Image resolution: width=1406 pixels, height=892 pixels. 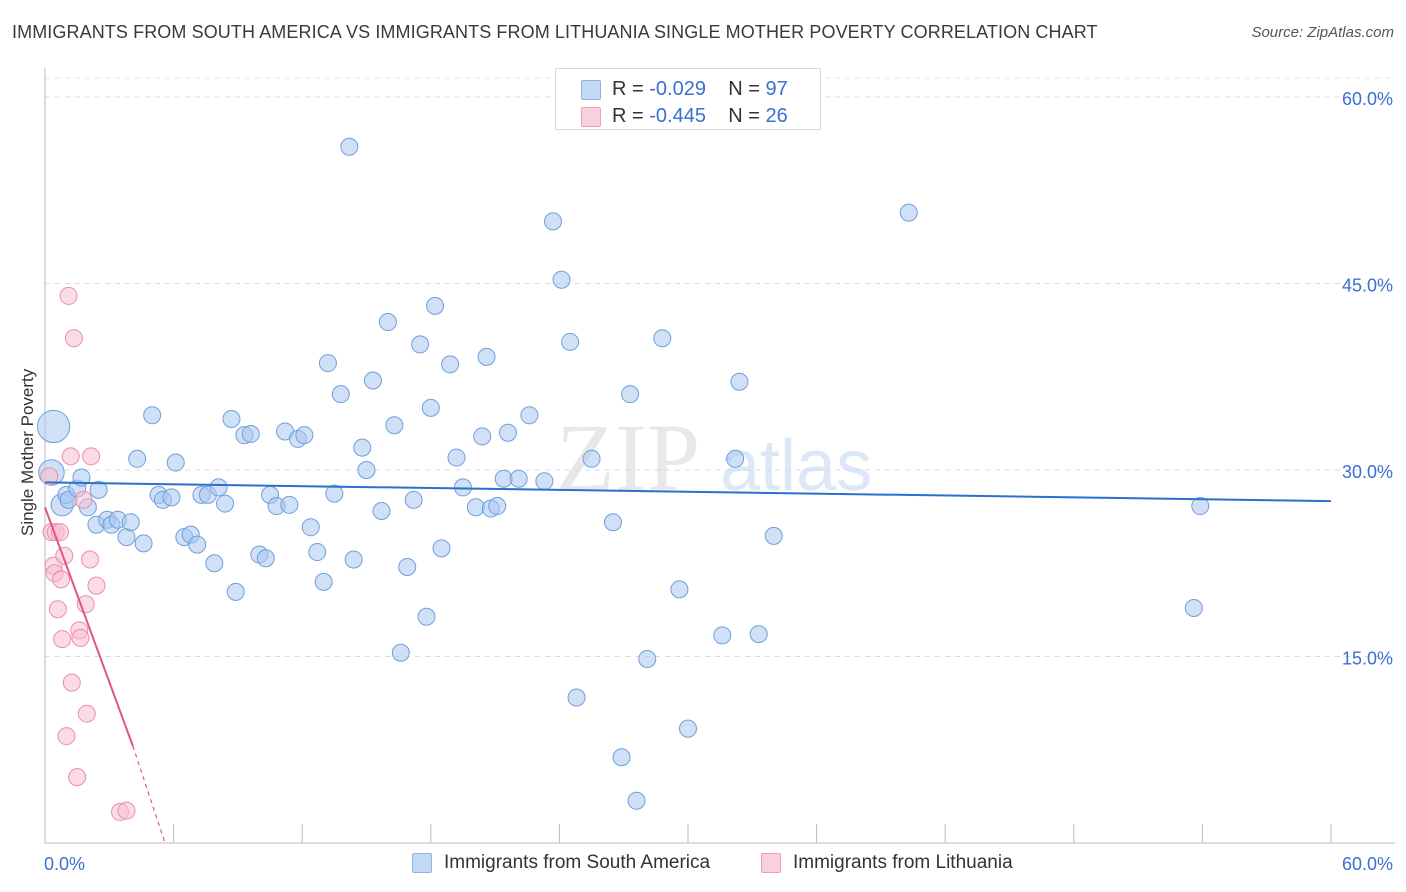 I want to click on series-lithuania, so click(x=88, y=553).